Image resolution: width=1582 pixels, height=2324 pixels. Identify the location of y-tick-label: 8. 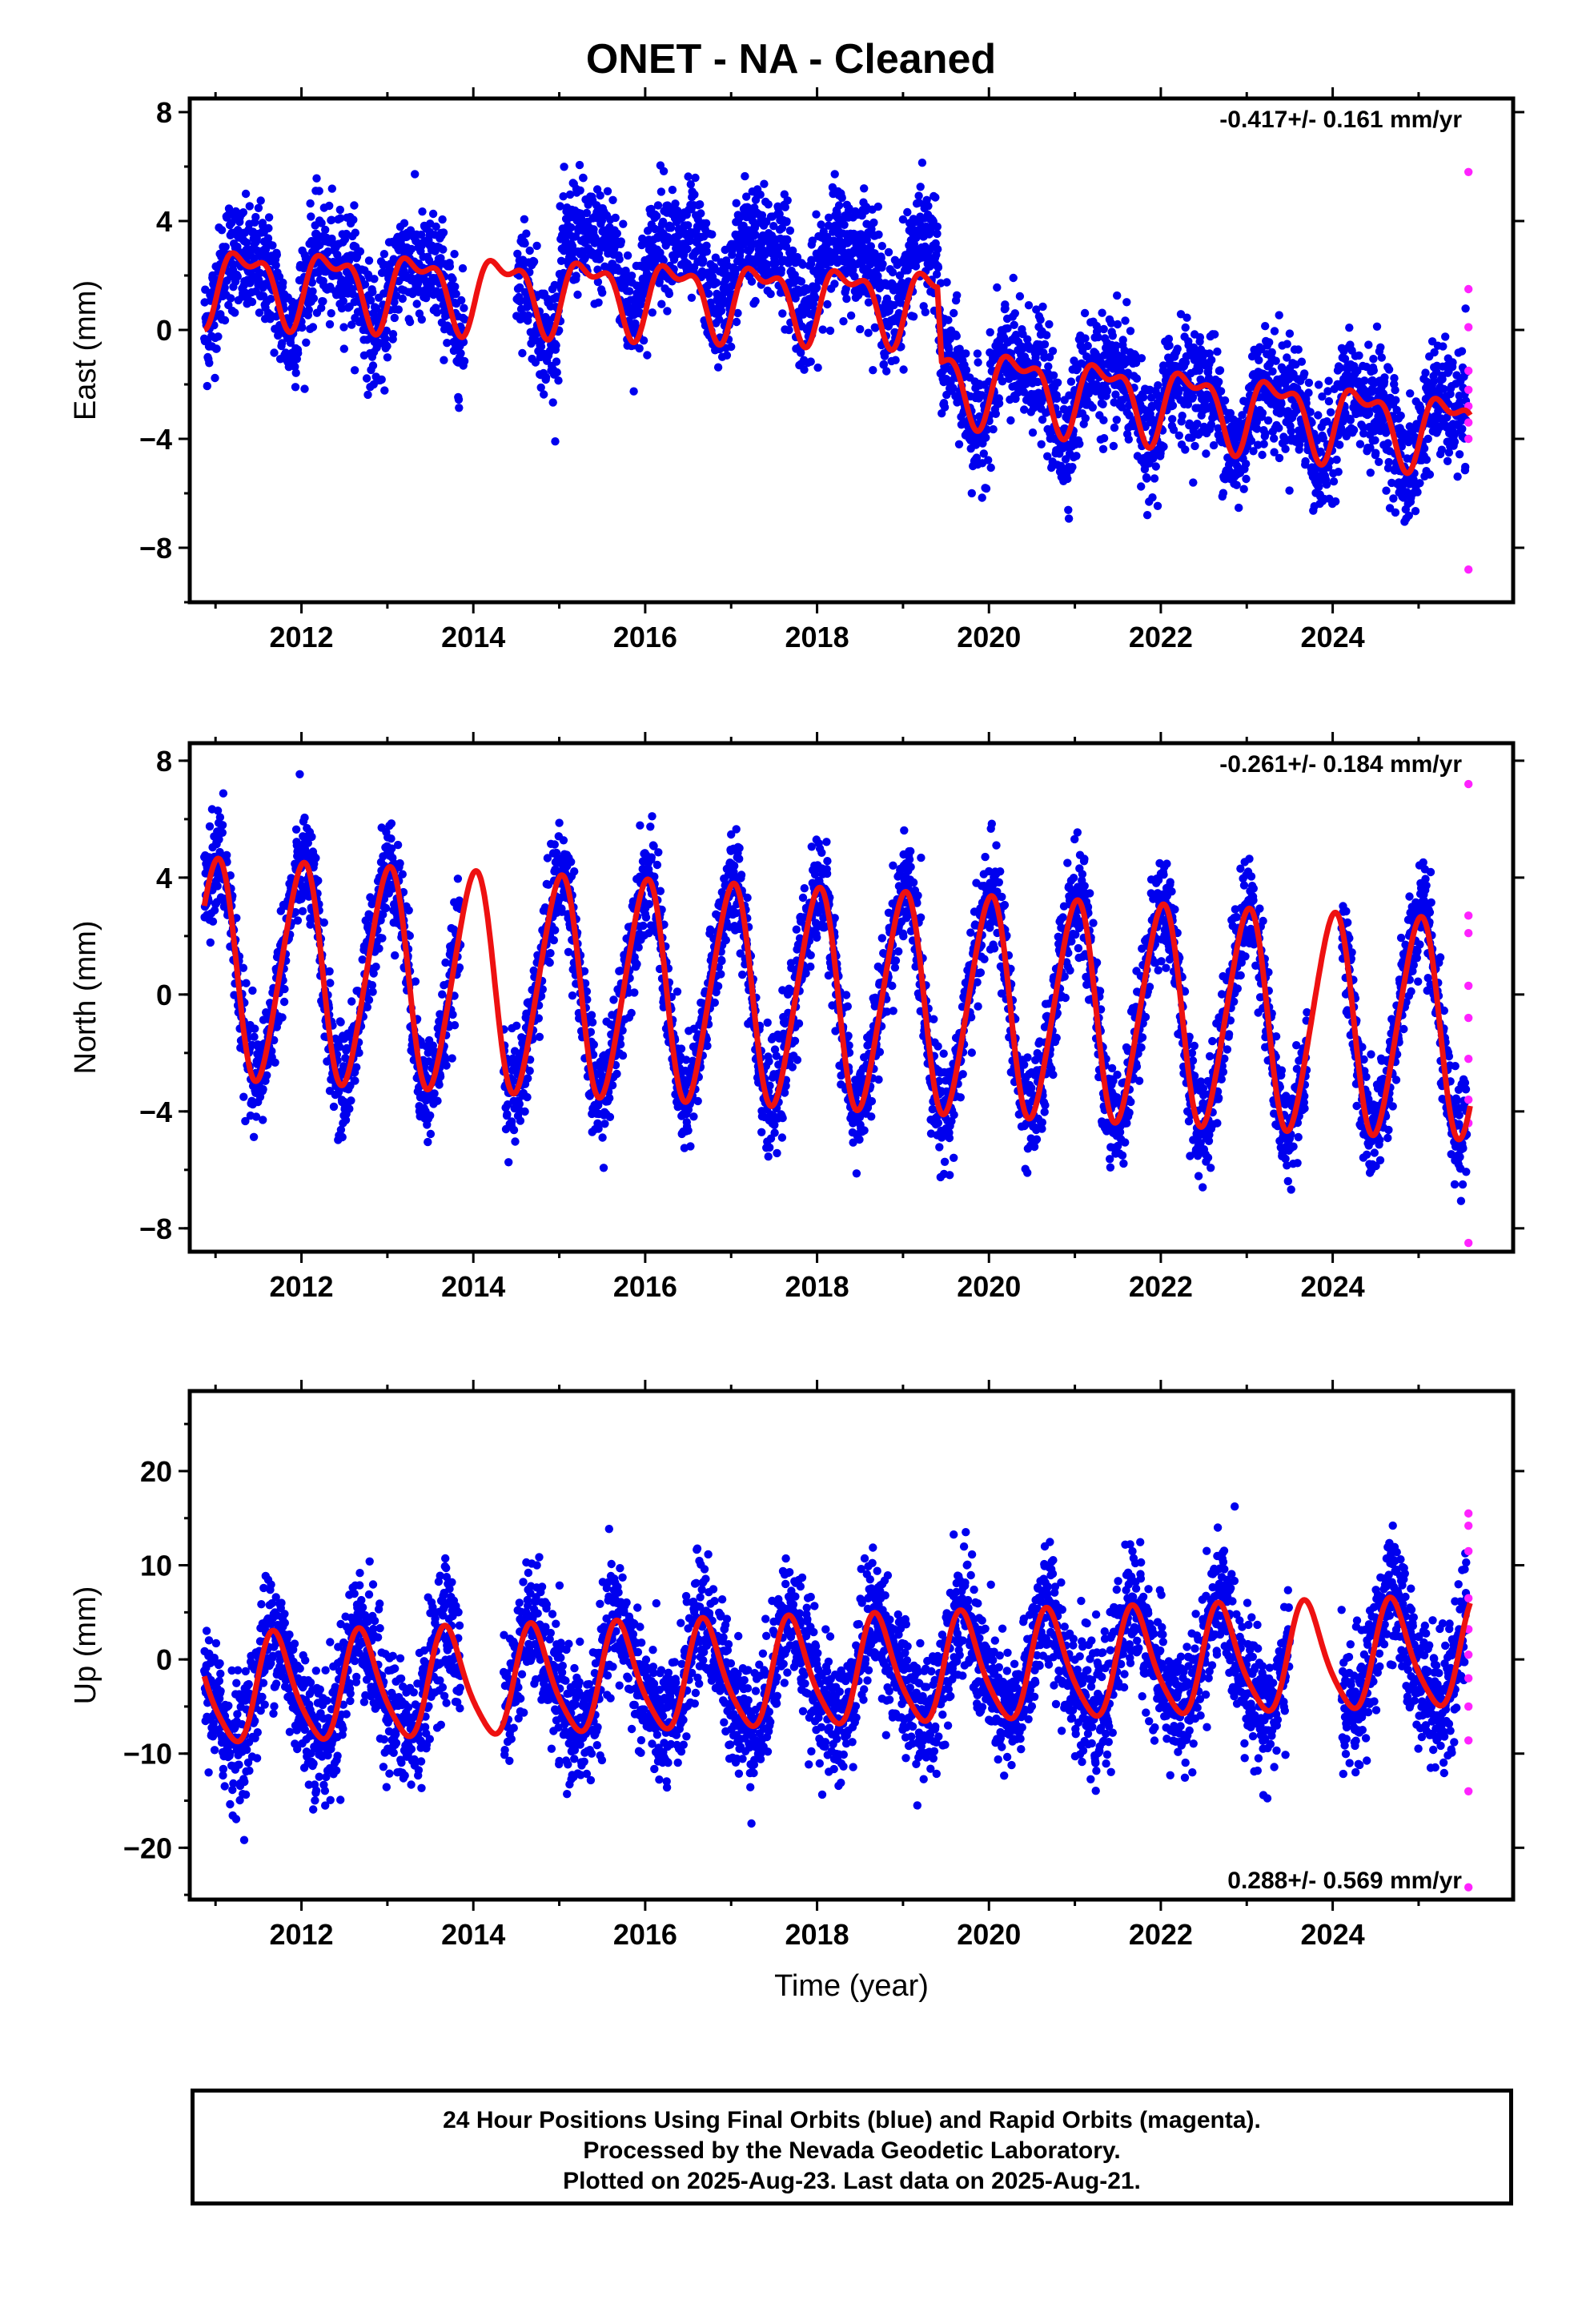
(164, 113).